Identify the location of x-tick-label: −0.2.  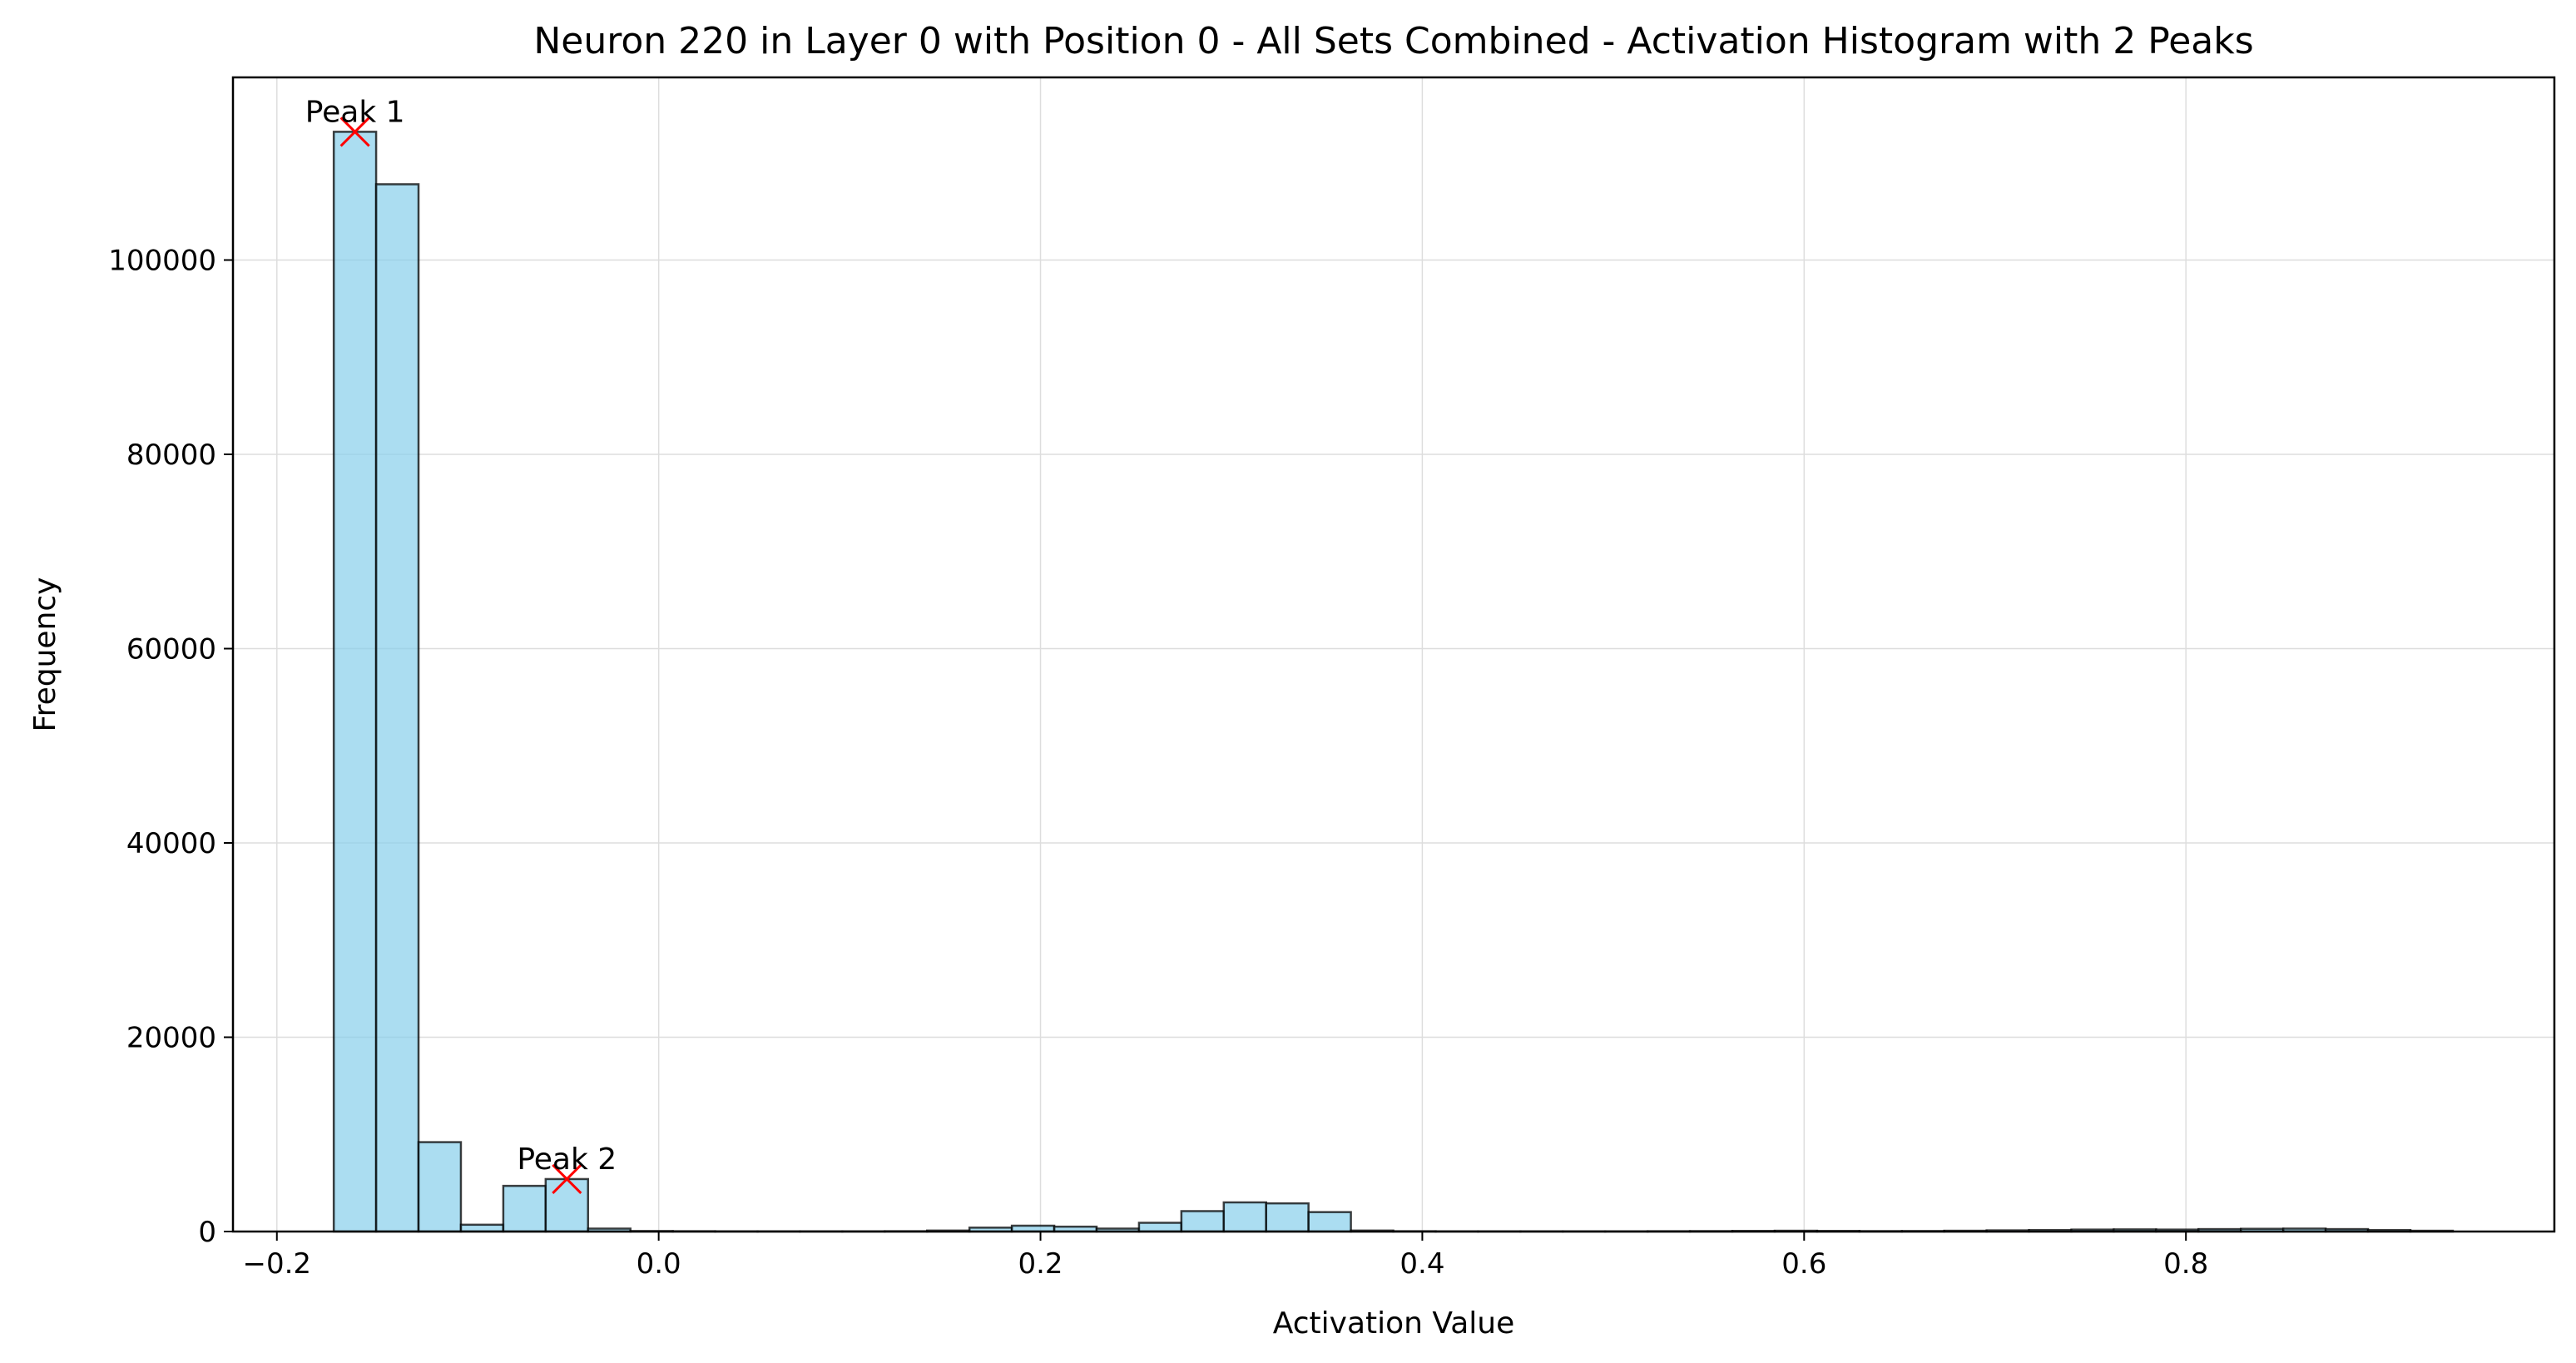
(276, 1264).